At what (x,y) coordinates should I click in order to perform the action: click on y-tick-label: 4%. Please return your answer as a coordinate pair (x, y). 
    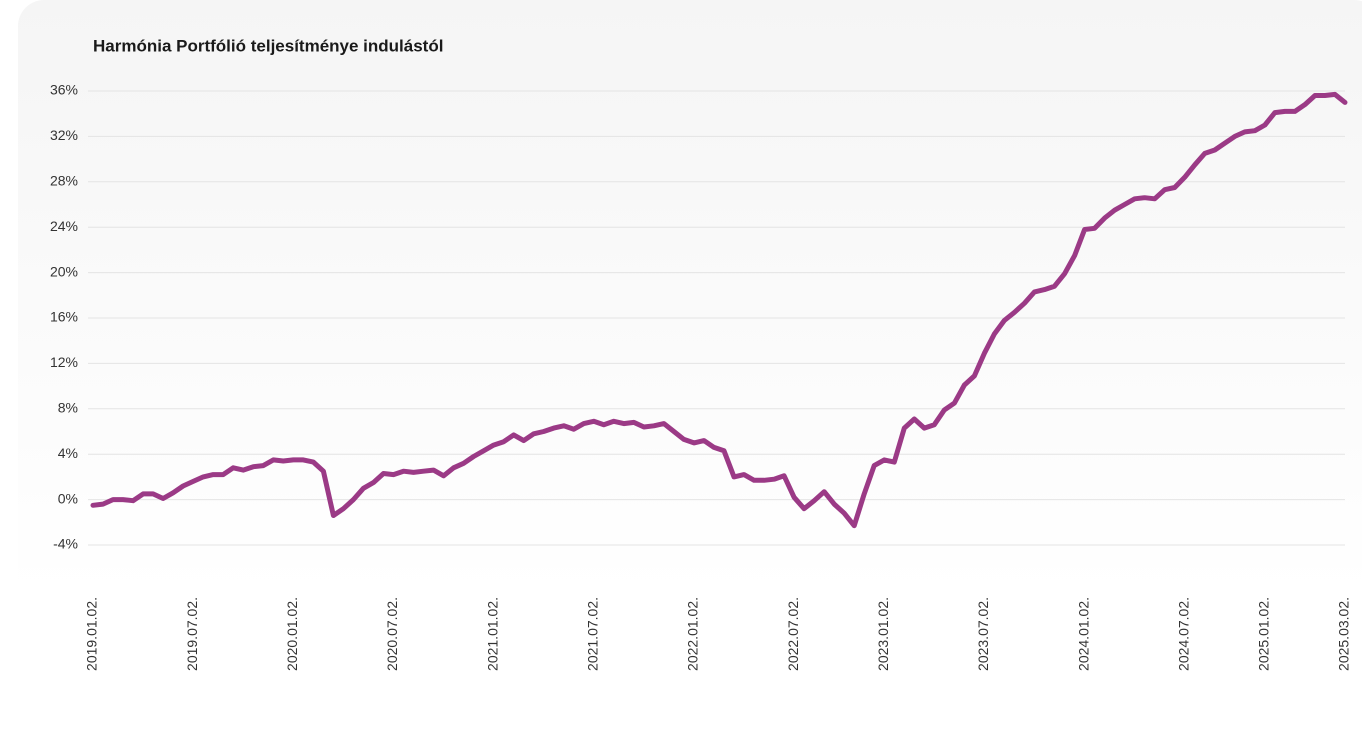
    Looking at the image, I should click on (68, 453).